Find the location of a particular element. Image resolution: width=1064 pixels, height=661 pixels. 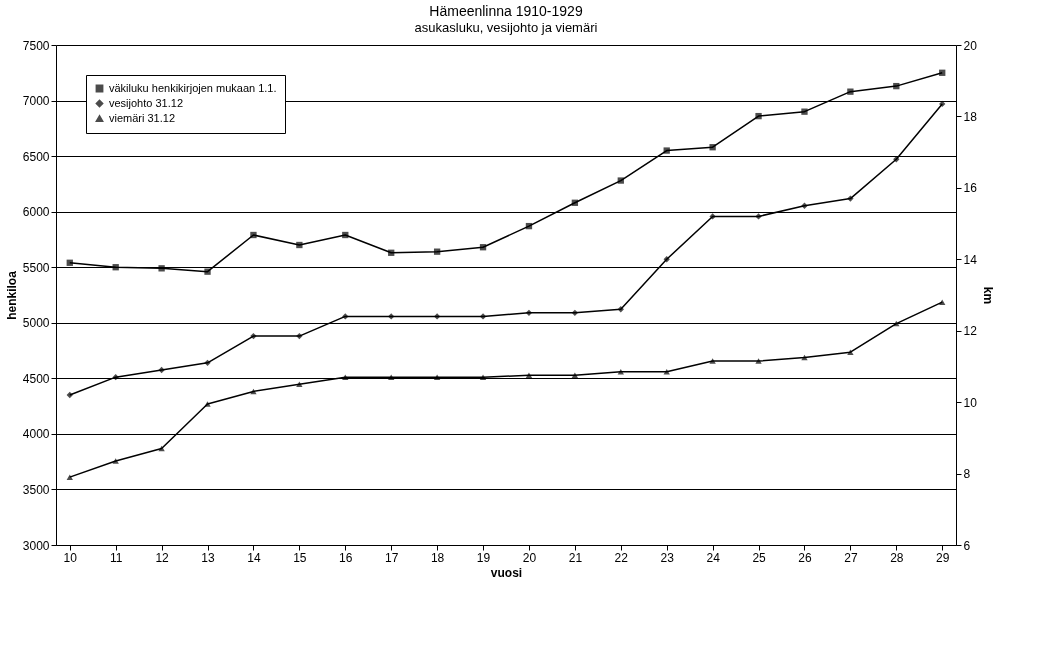

y2-tick-label: 10 is located at coordinates (970, 402).